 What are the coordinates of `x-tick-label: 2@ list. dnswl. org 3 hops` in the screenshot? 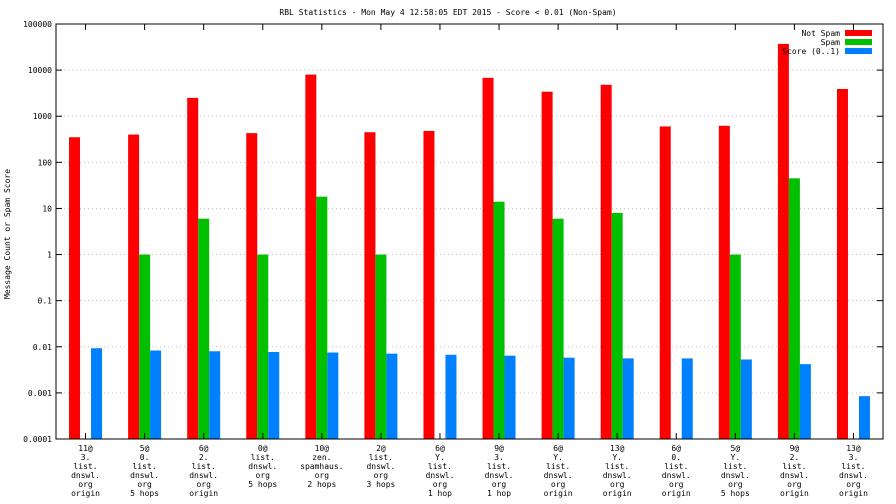 It's located at (380, 466).